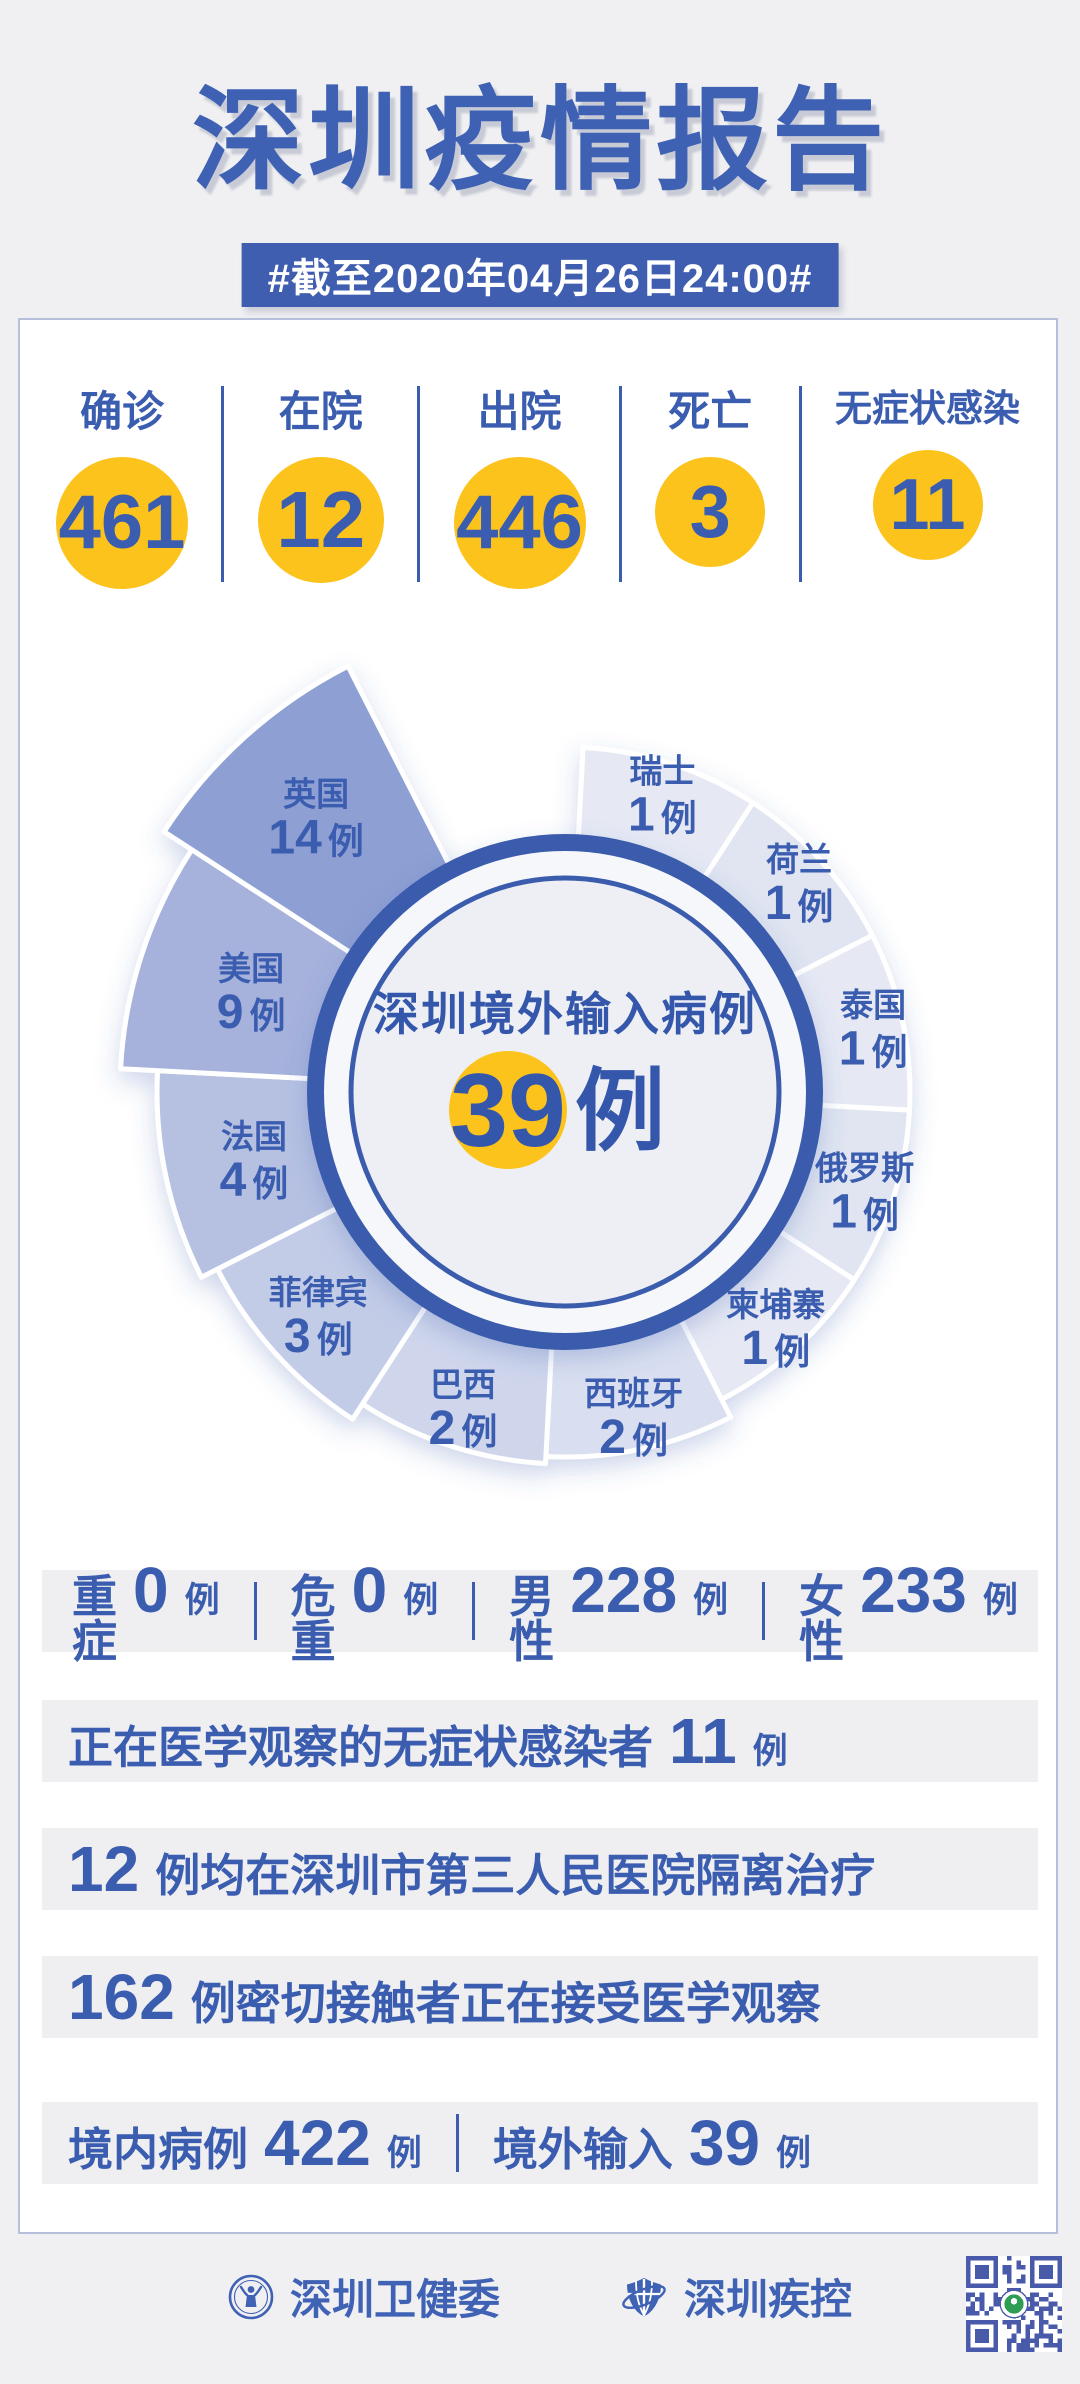  Describe the element at coordinates (724, 2143) in the screenshot. I see `row-value: 39` at that location.